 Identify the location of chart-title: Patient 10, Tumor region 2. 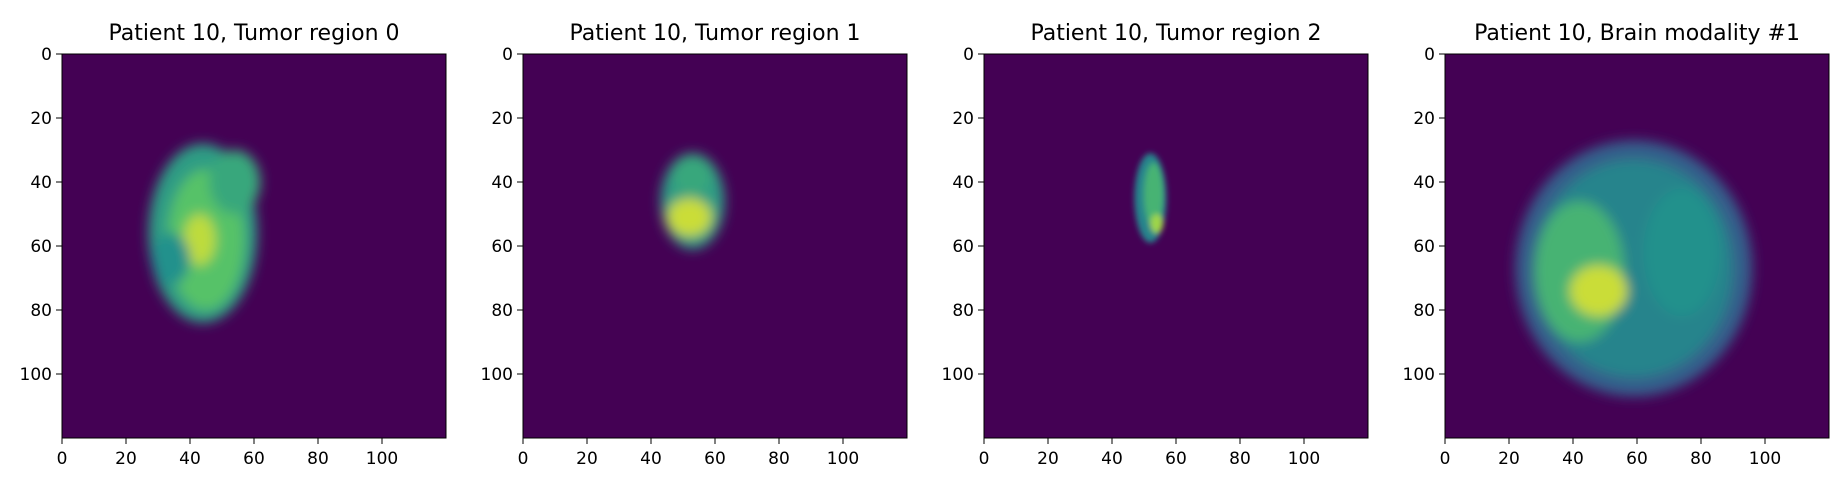
(1175, 33).